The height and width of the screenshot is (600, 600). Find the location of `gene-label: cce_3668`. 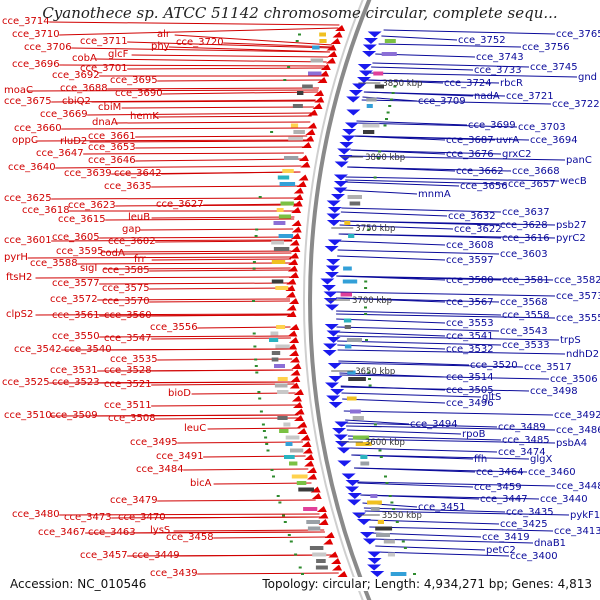

gene-label: cce_3668 is located at coordinates (536, 171).